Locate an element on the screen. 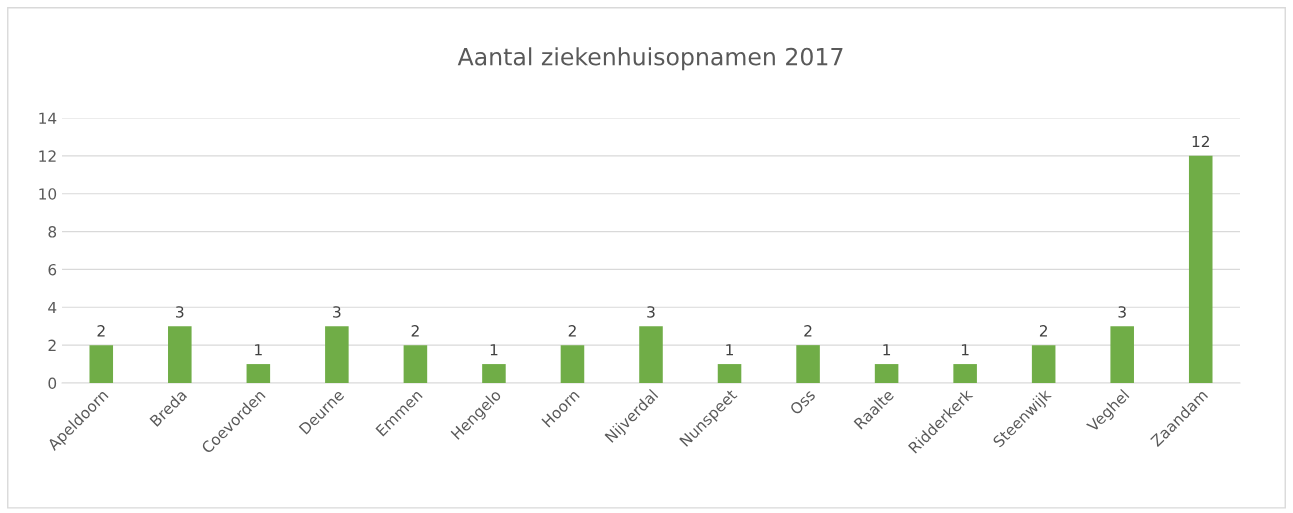 The image size is (1293, 513). y-tick-label: 6 is located at coordinates (52, 269).